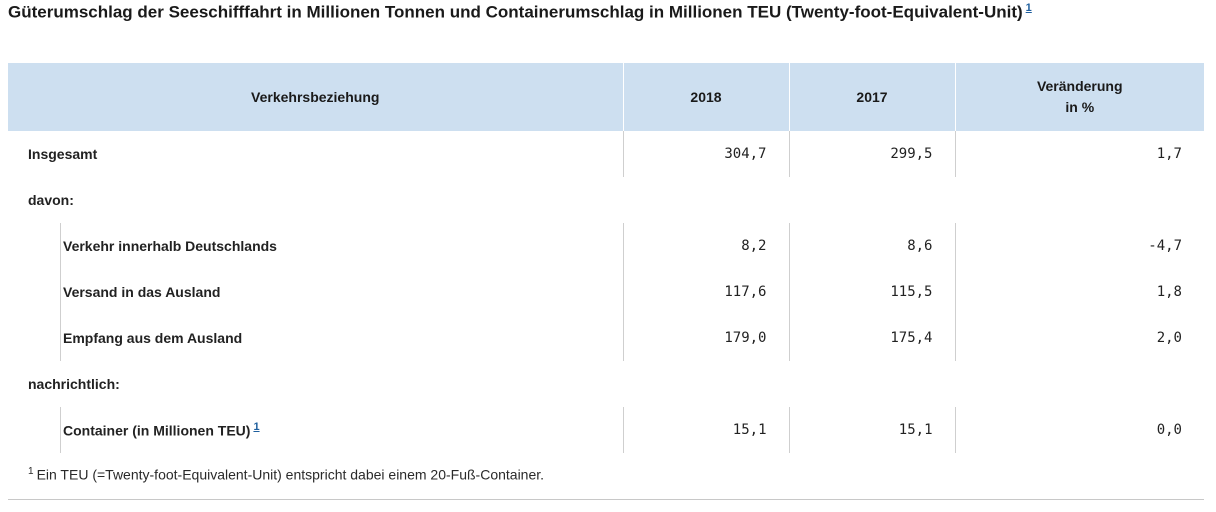 This screenshot has height=512, width=1216. What do you see at coordinates (606, 200) in the screenshot?
I see `table-row-group-header: davon:` at bounding box center [606, 200].